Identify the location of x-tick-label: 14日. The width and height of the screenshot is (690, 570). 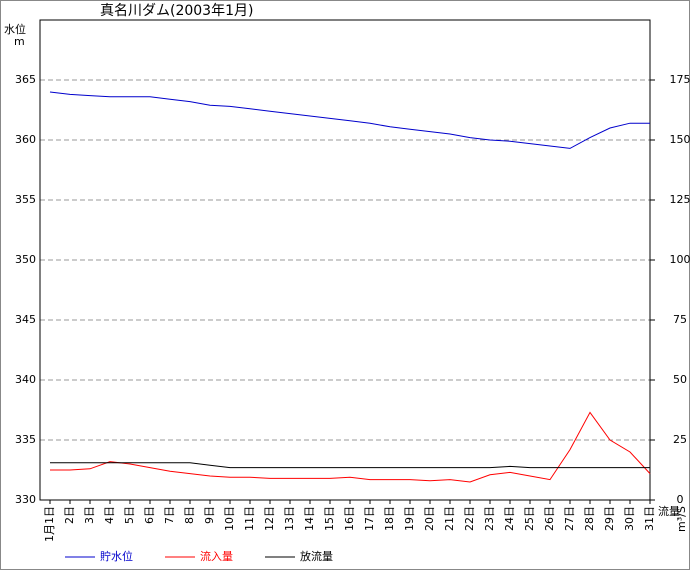
(309, 518).